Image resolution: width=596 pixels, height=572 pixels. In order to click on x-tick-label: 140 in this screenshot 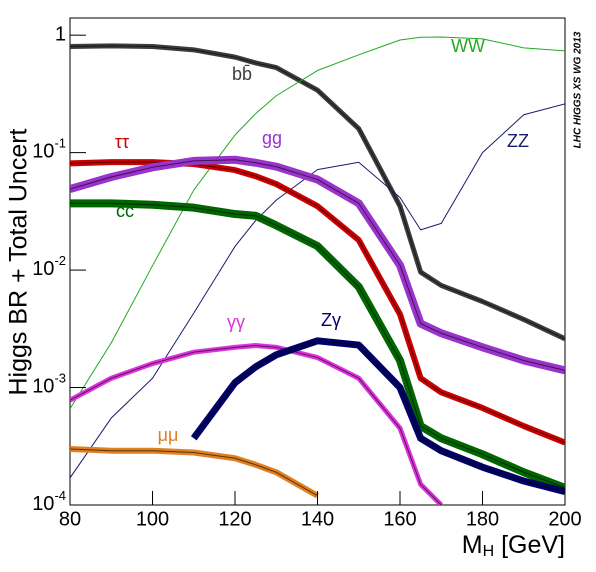, I will do `click(317, 519)`.